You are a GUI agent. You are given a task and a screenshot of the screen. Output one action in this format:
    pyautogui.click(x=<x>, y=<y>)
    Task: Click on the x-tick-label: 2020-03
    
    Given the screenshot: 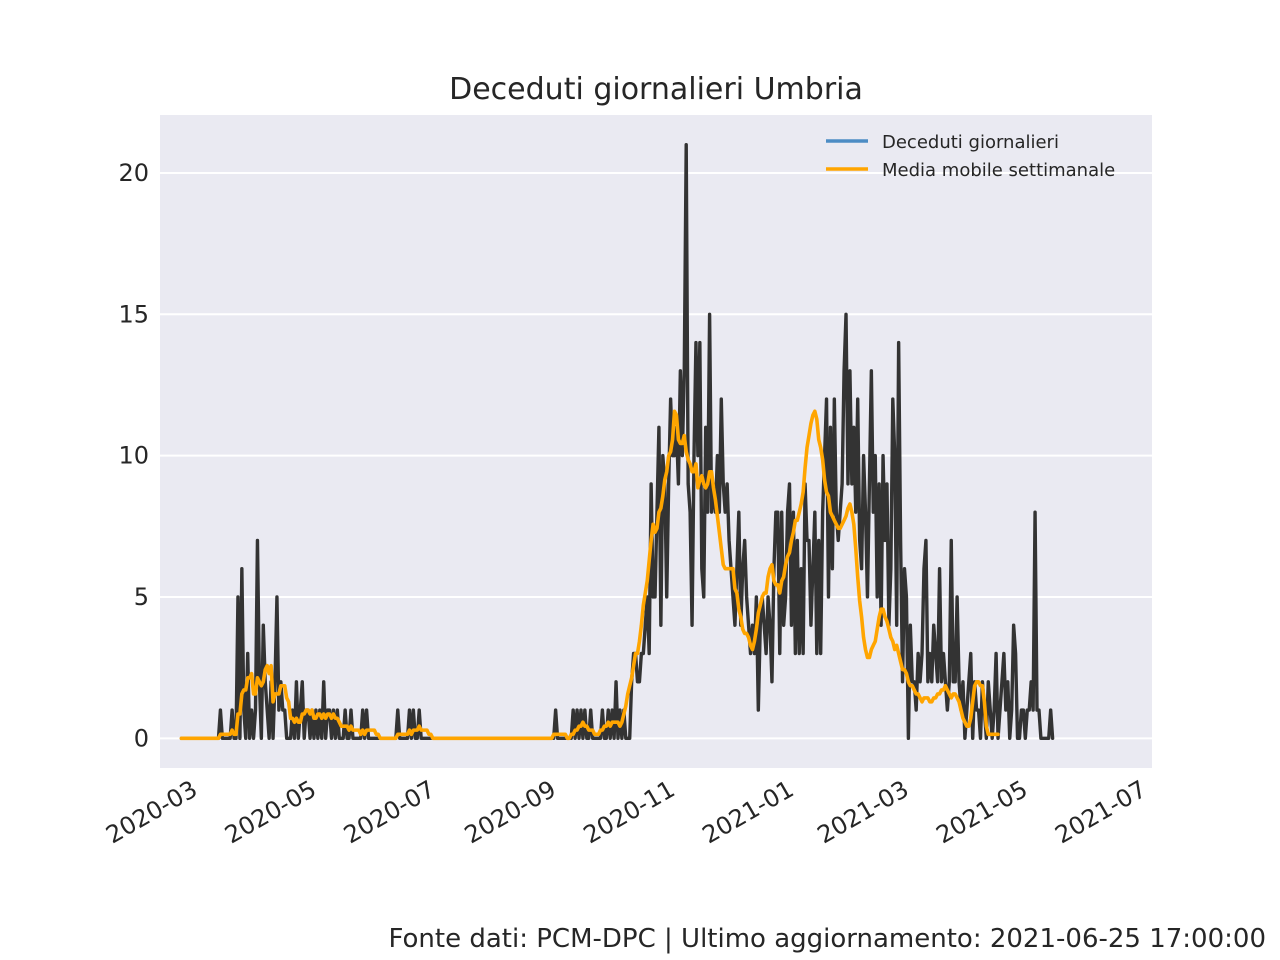 What is the action you would take?
    pyautogui.click(x=151, y=812)
    